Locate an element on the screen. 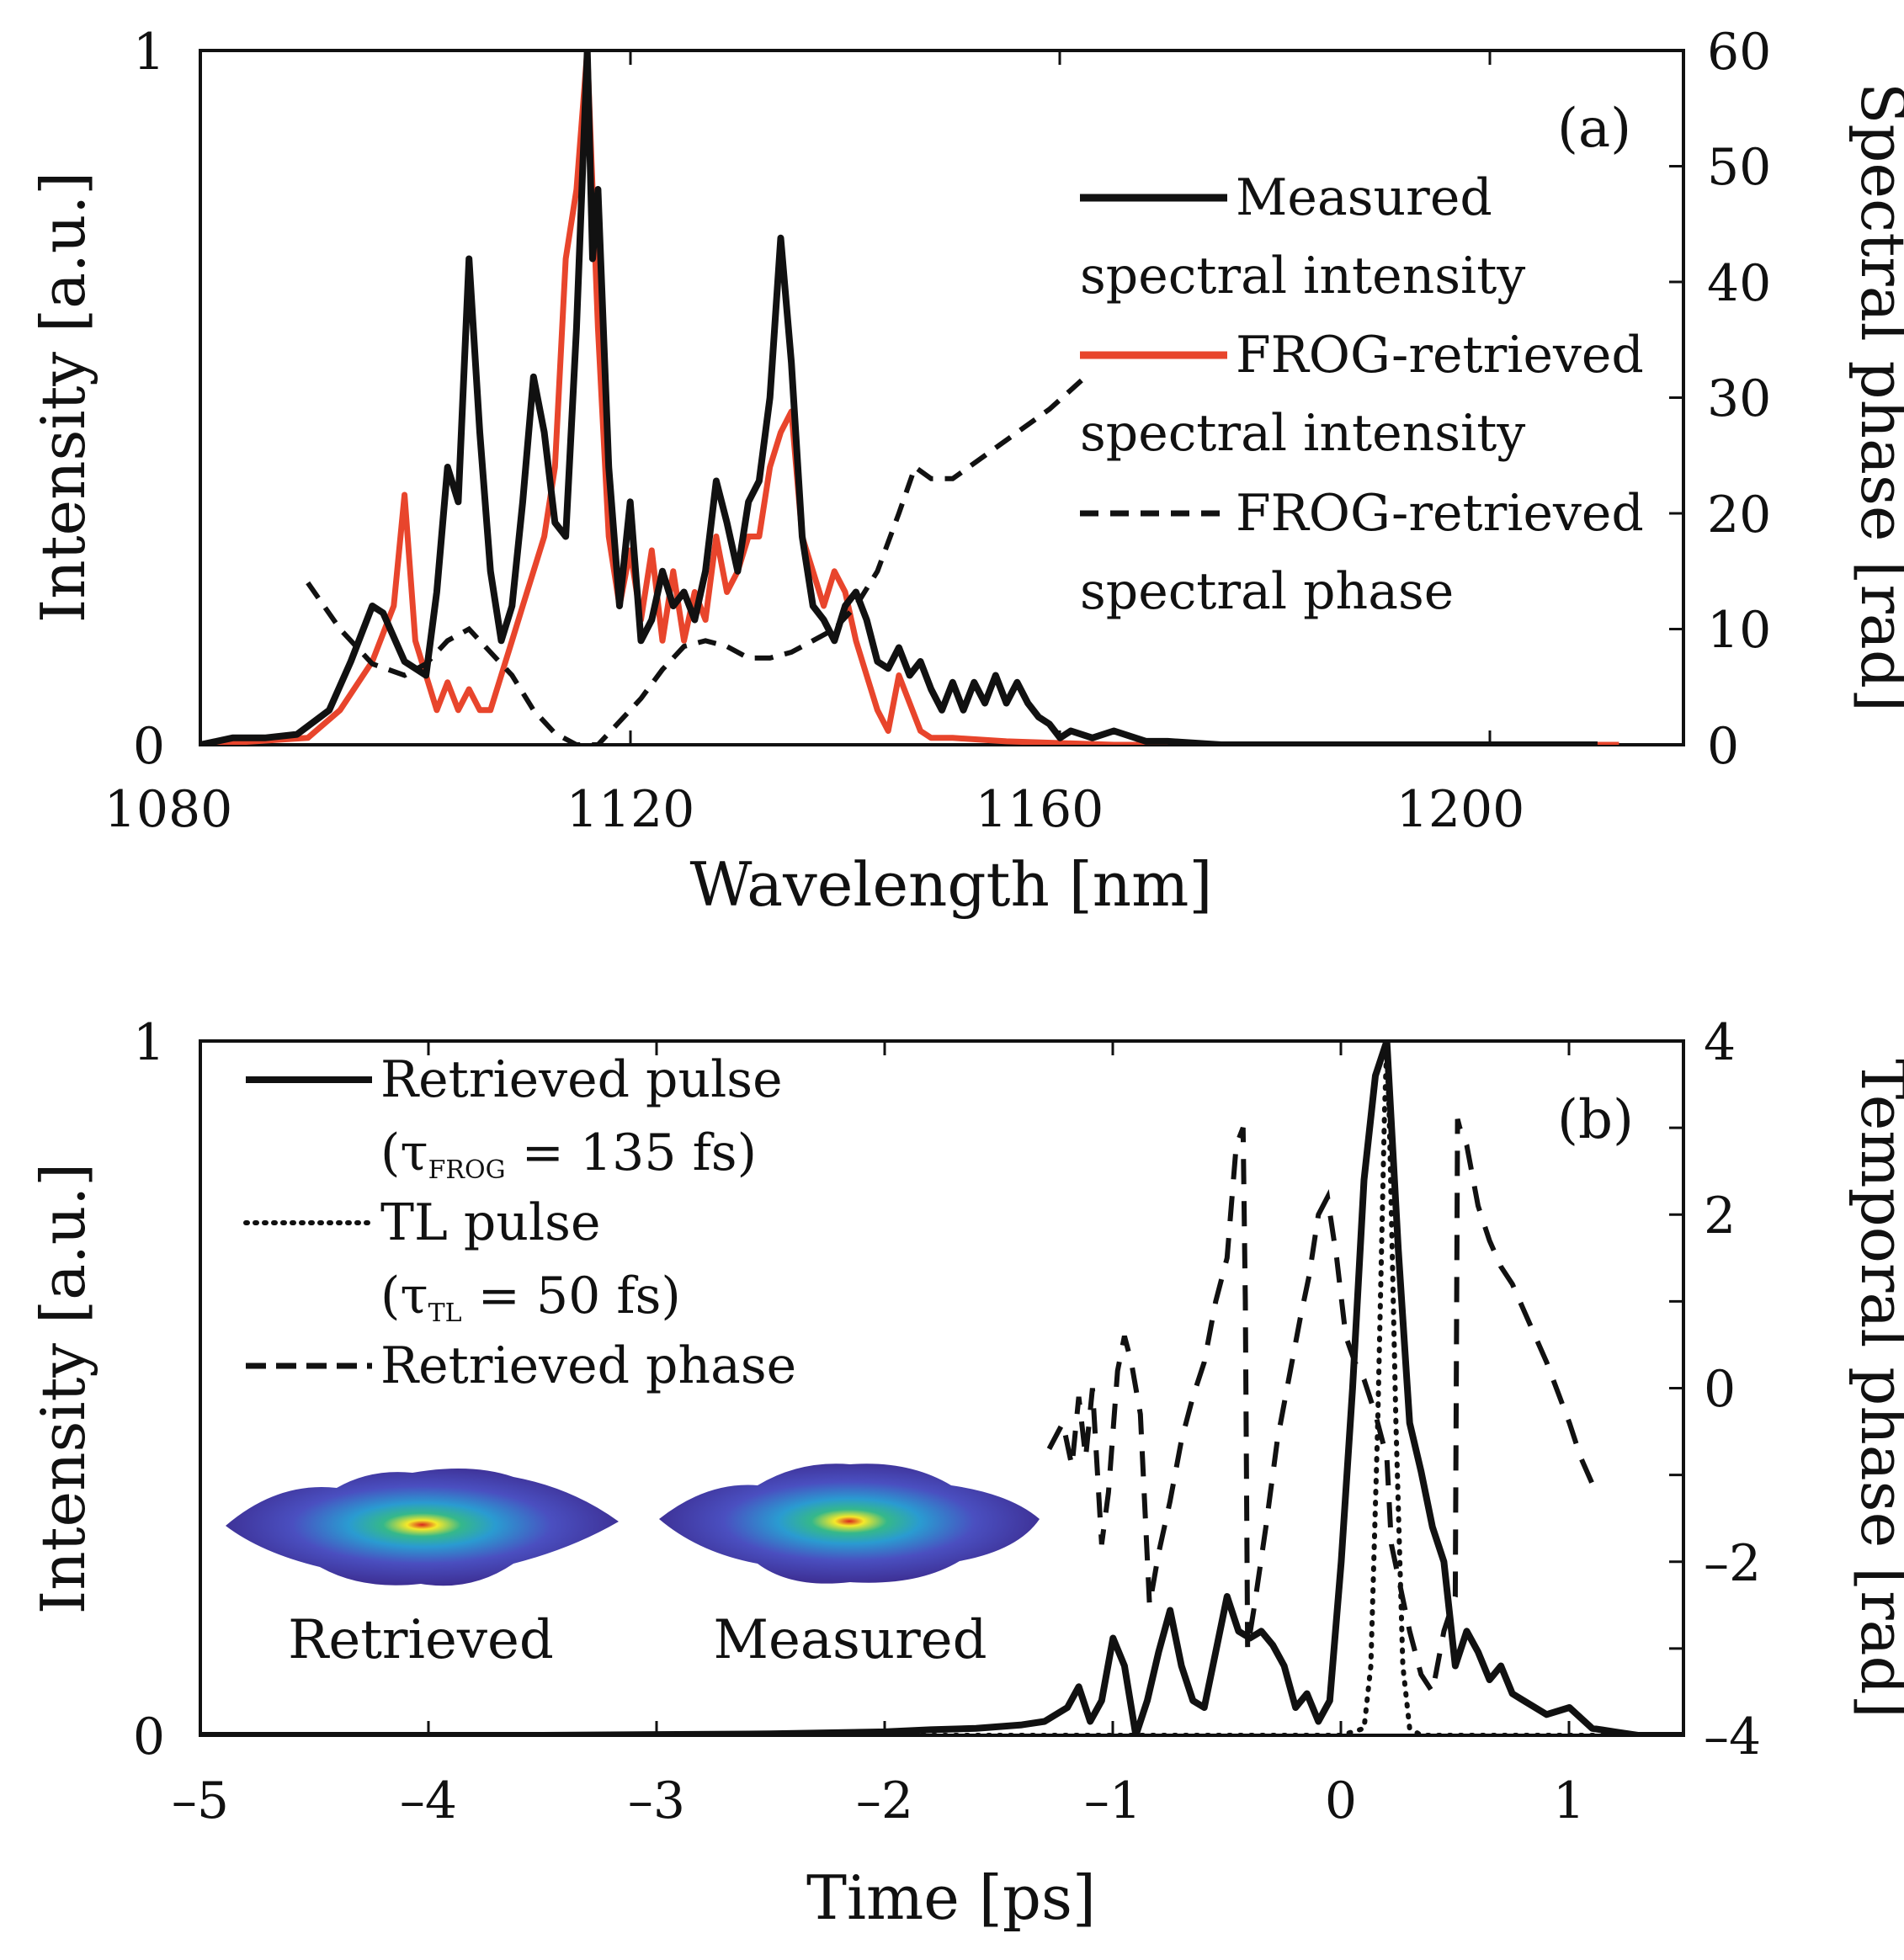 The height and width of the screenshot is (1960, 1904). legend-label: Retrieved phase is located at coordinates (588, 1365).